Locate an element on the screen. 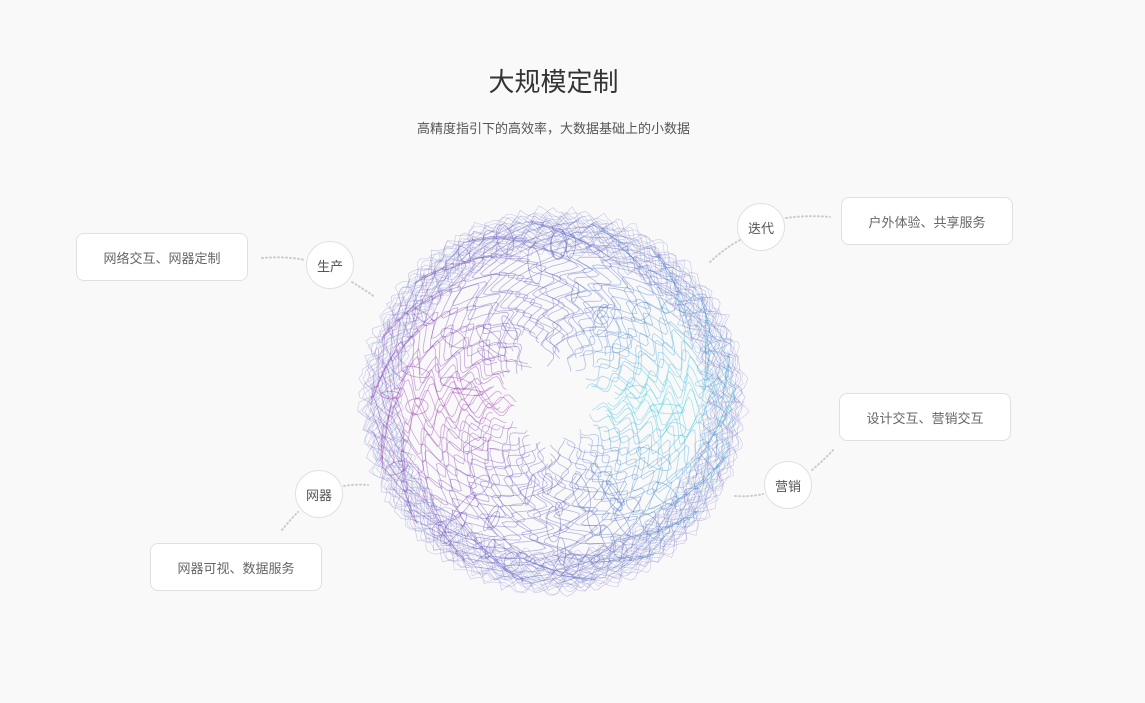 The width and height of the screenshot is (1145, 703). description-box-marketing: 设计交互、营销交互 is located at coordinates (925, 417).